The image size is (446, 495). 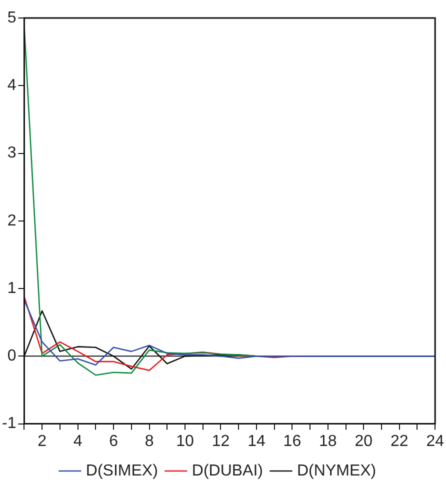 I want to click on legend-label: D(NYMEX), so click(x=336, y=471).